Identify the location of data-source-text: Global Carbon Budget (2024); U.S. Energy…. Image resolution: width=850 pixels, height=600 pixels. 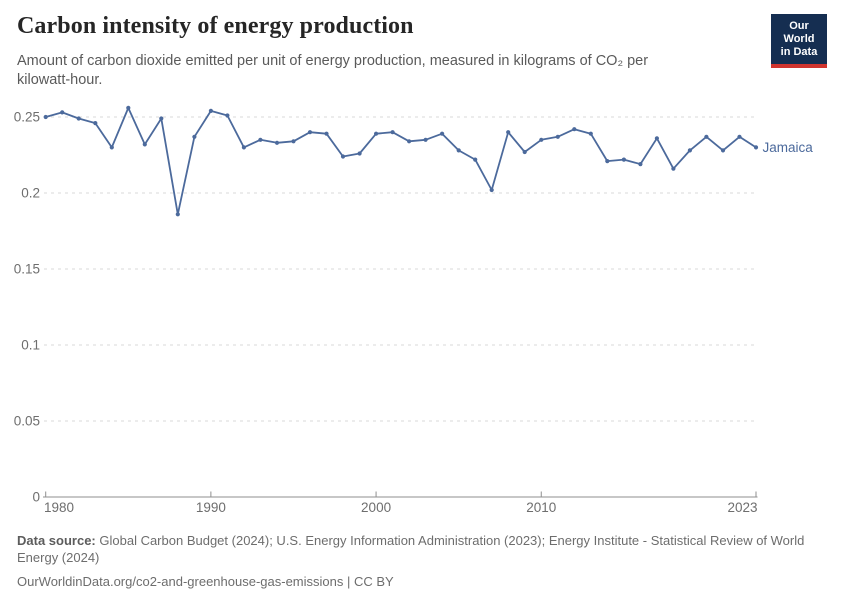
(411, 549).